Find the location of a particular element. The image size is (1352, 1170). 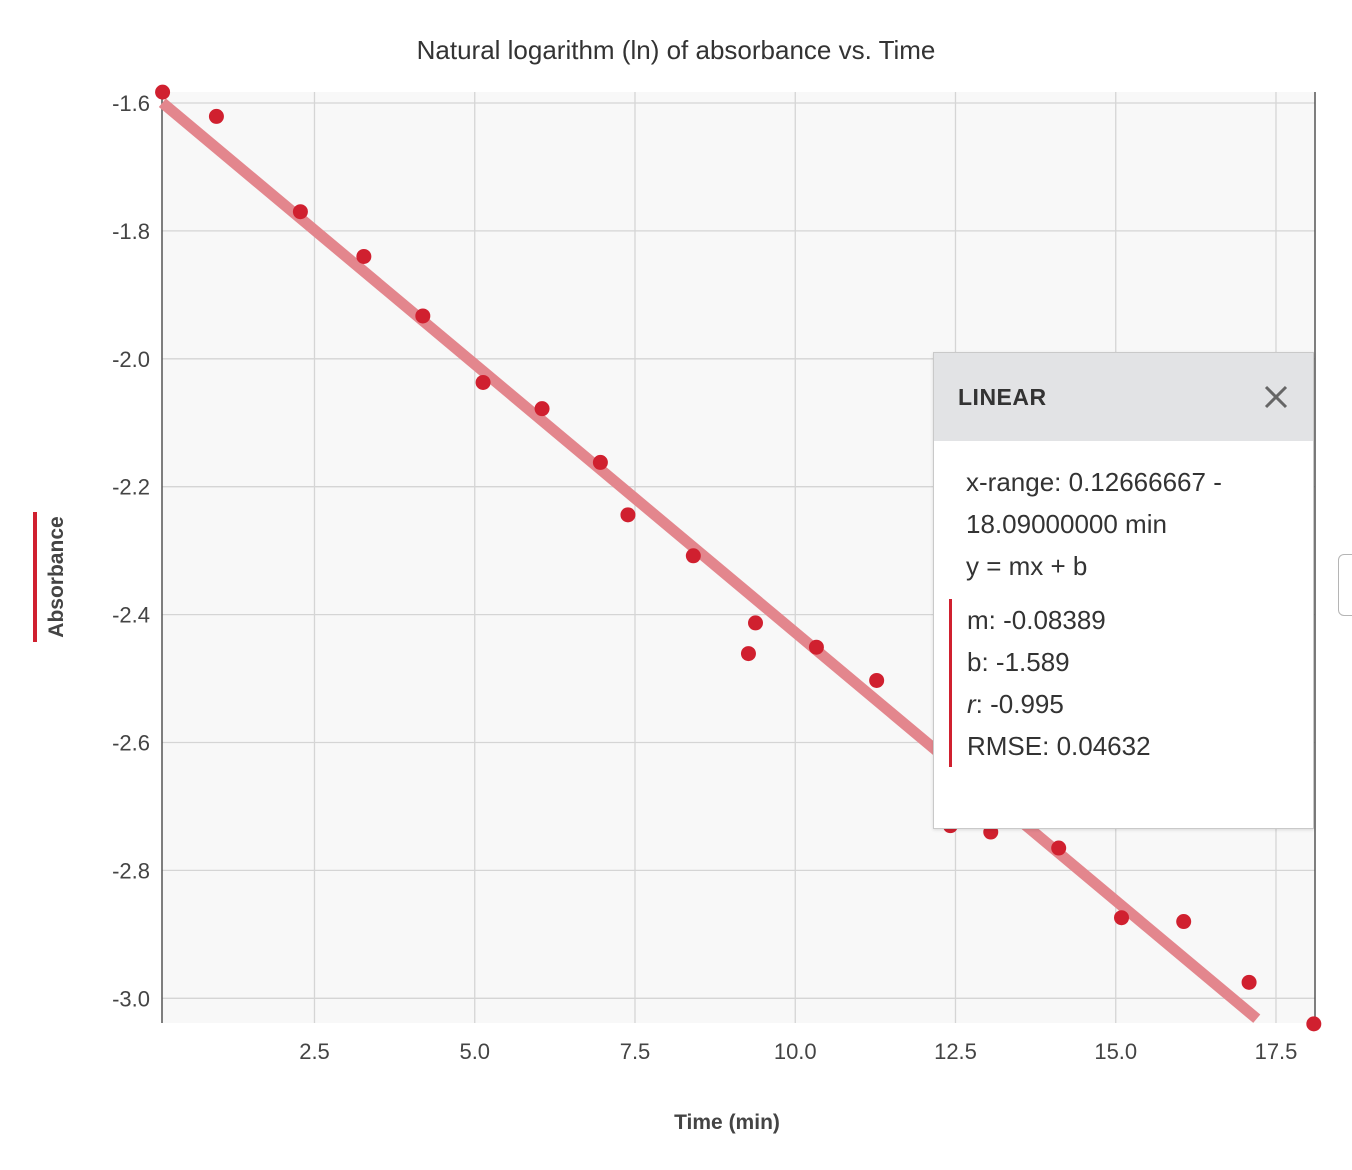

y-tick-label: -2.8 is located at coordinates (131, 870).